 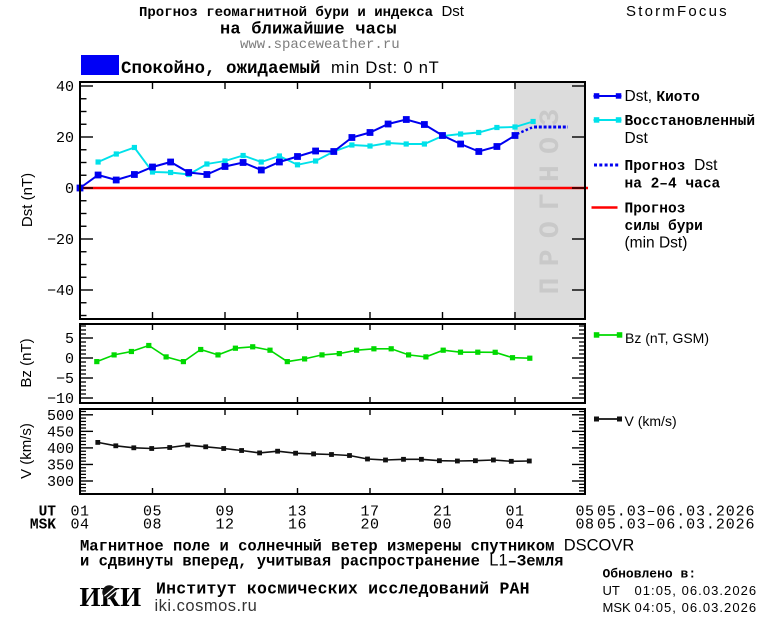 What do you see at coordinates (673, 185) in the screenshot?
I see `svg-text: на 2–4 часа` at bounding box center [673, 185].